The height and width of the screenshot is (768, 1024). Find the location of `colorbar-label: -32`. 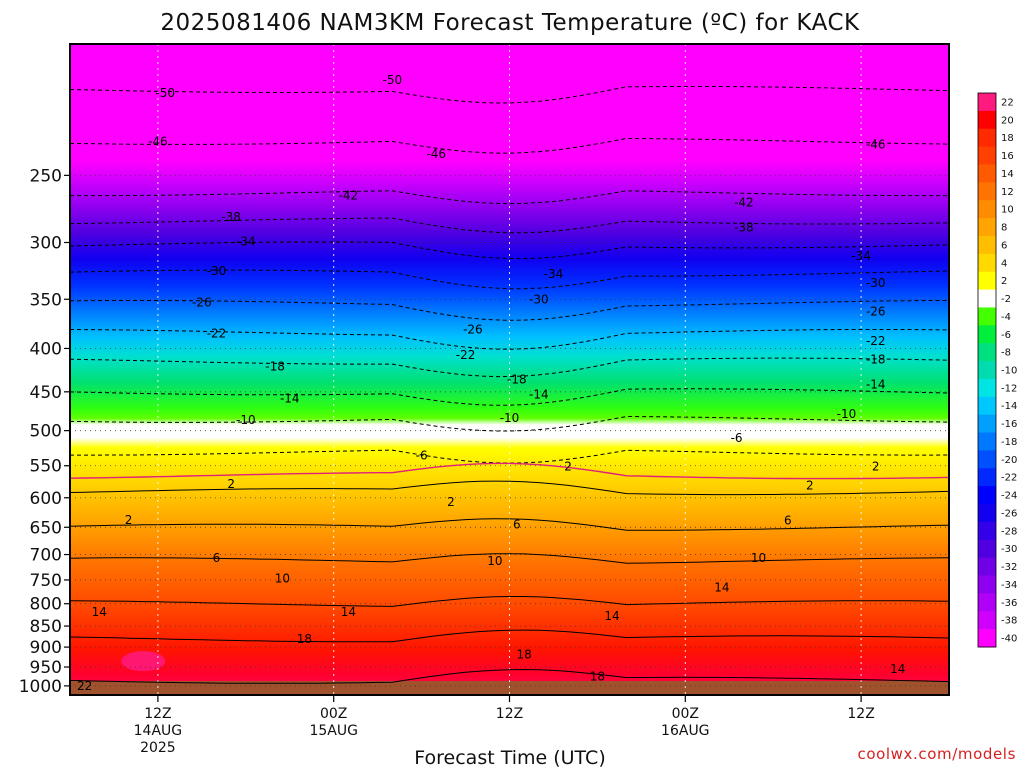

colorbar-label: -32 is located at coordinates (1009, 567).